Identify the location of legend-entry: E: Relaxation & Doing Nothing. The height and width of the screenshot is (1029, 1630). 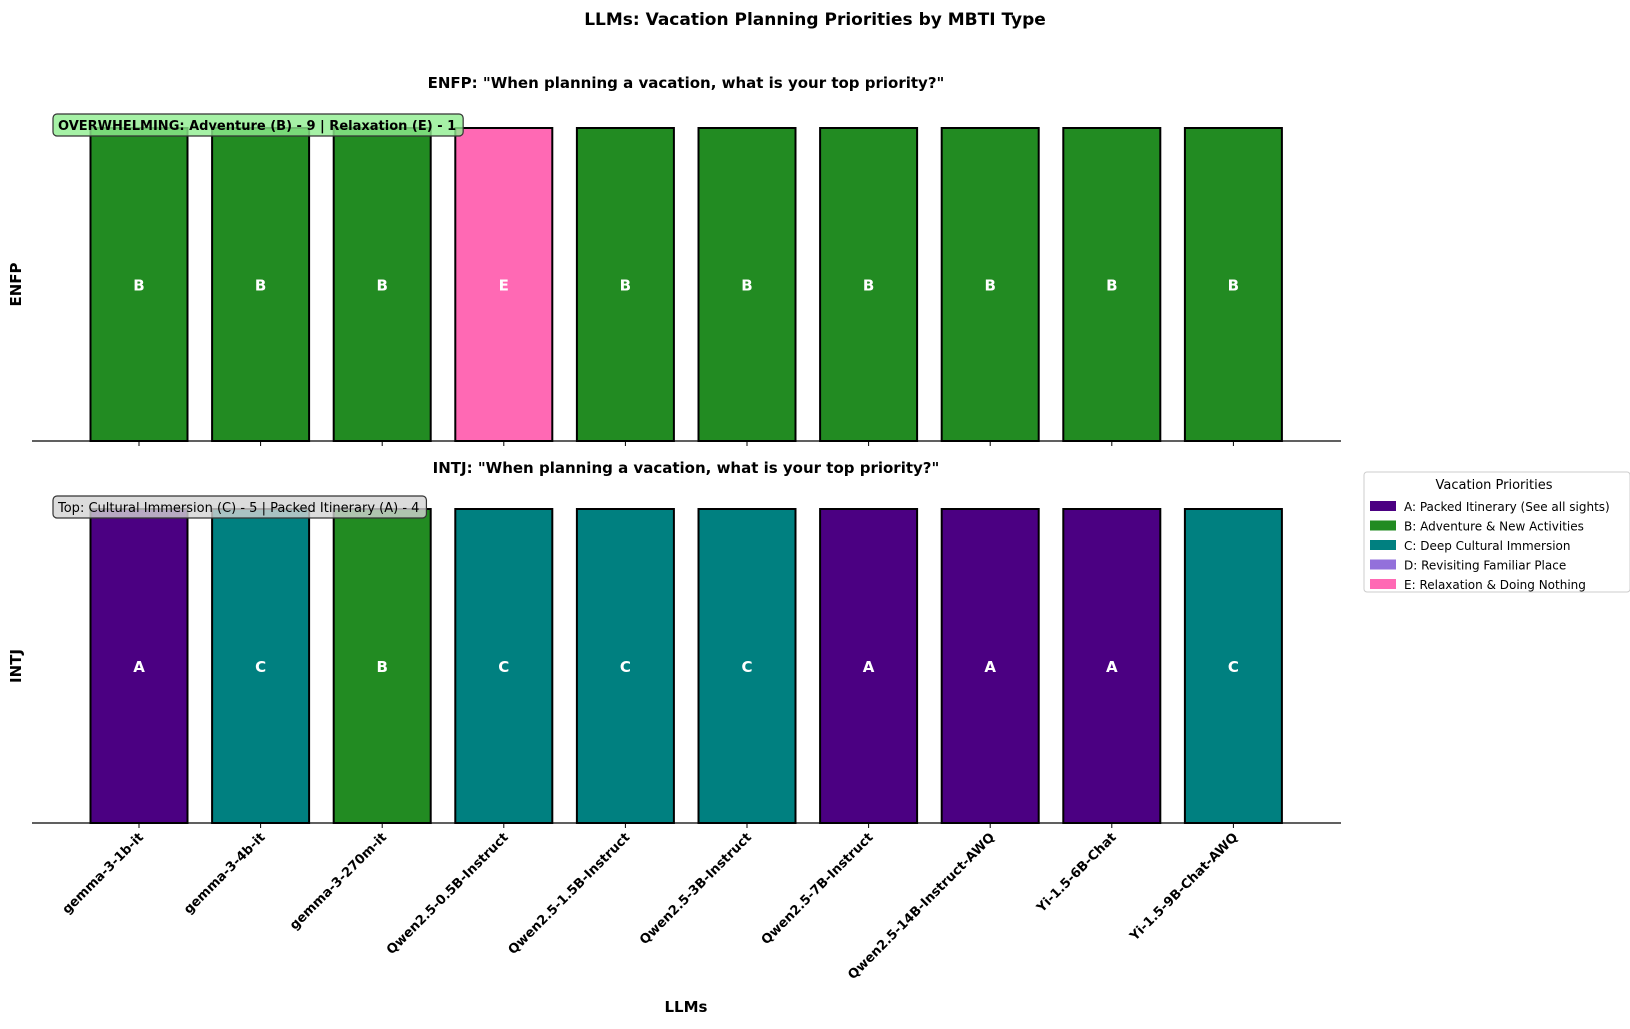
(1495, 585).